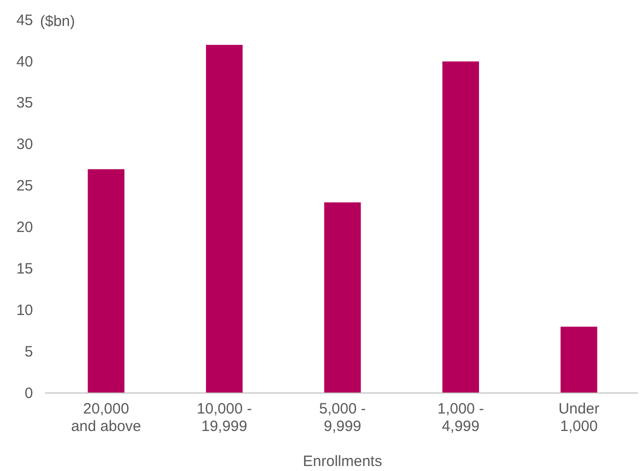 Image resolution: width=642 pixels, height=471 pixels. I want to click on x-tick-label: 5,000 - 9,999, so click(342, 417).